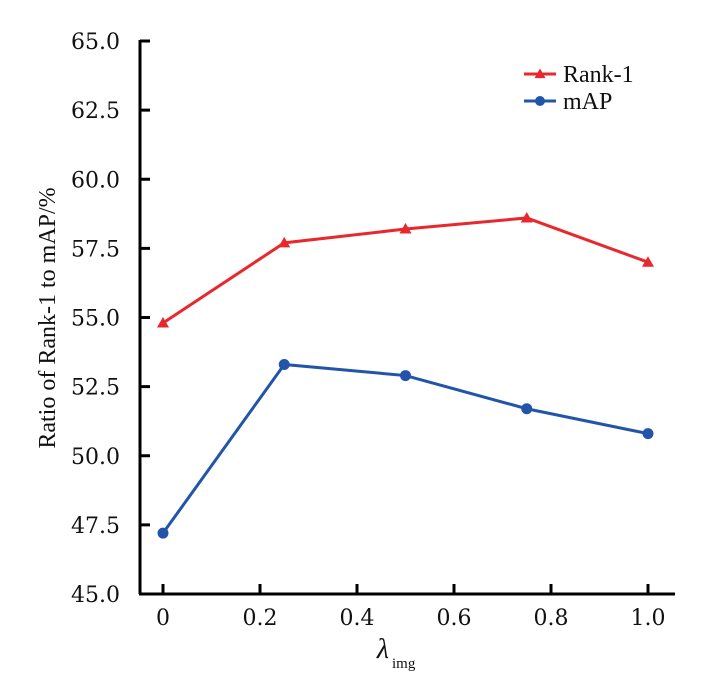 The height and width of the screenshot is (685, 712). I want to click on x-tick-label: 1.0, so click(648, 618).